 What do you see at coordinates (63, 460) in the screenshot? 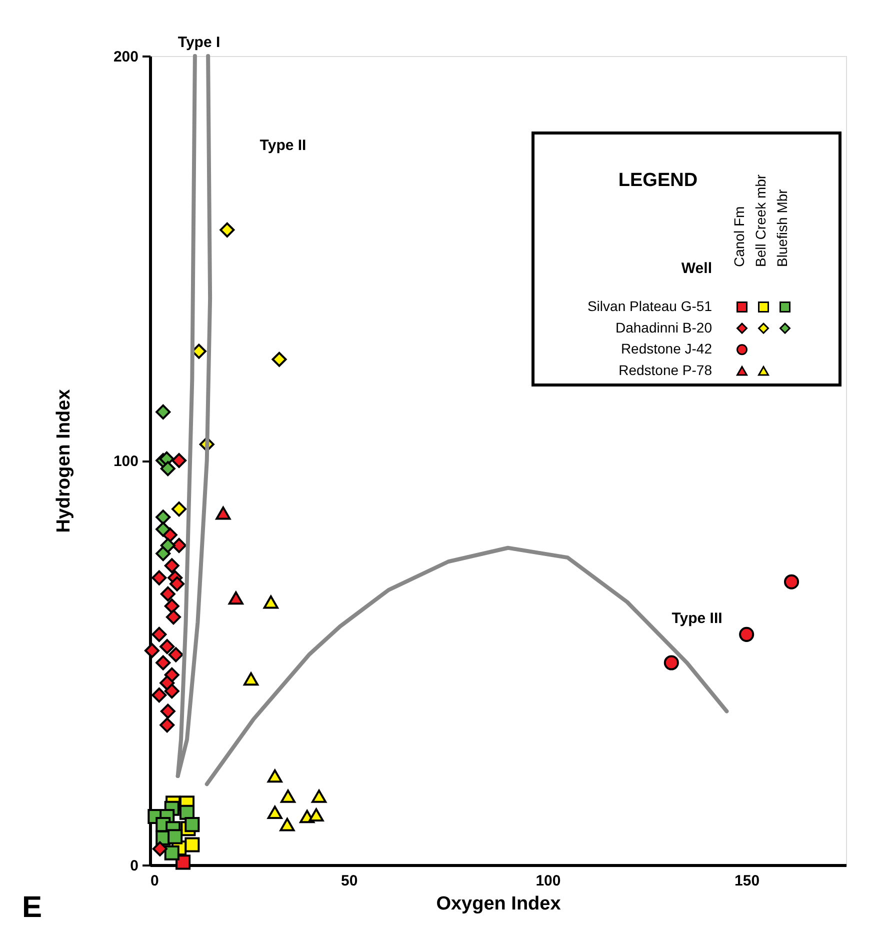
I see `y-axis-title: Hydrogen Index` at bounding box center [63, 460].